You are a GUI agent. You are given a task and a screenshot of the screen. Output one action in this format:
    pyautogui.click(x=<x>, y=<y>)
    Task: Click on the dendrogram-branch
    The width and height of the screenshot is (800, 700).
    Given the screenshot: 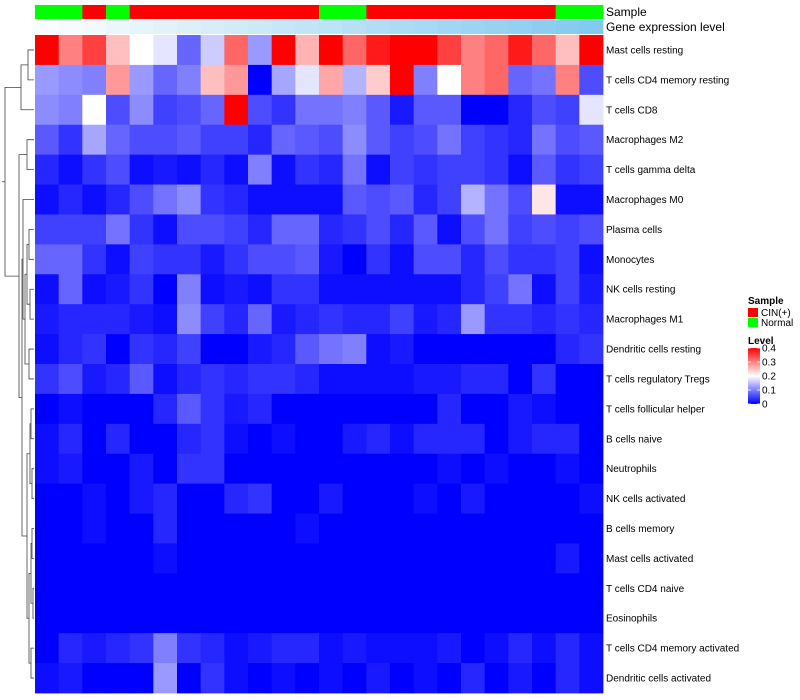 What is the action you would take?
    pyautogui.click(x=27, y=87)
    